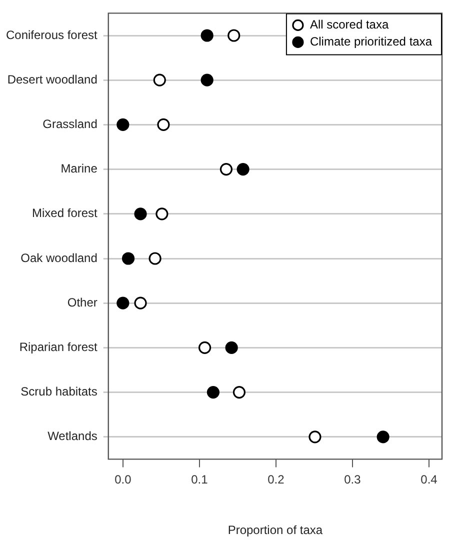 This screenshot has width=450, height=550. I want to click on x-tick-label: 0.0, so click(123, 479).